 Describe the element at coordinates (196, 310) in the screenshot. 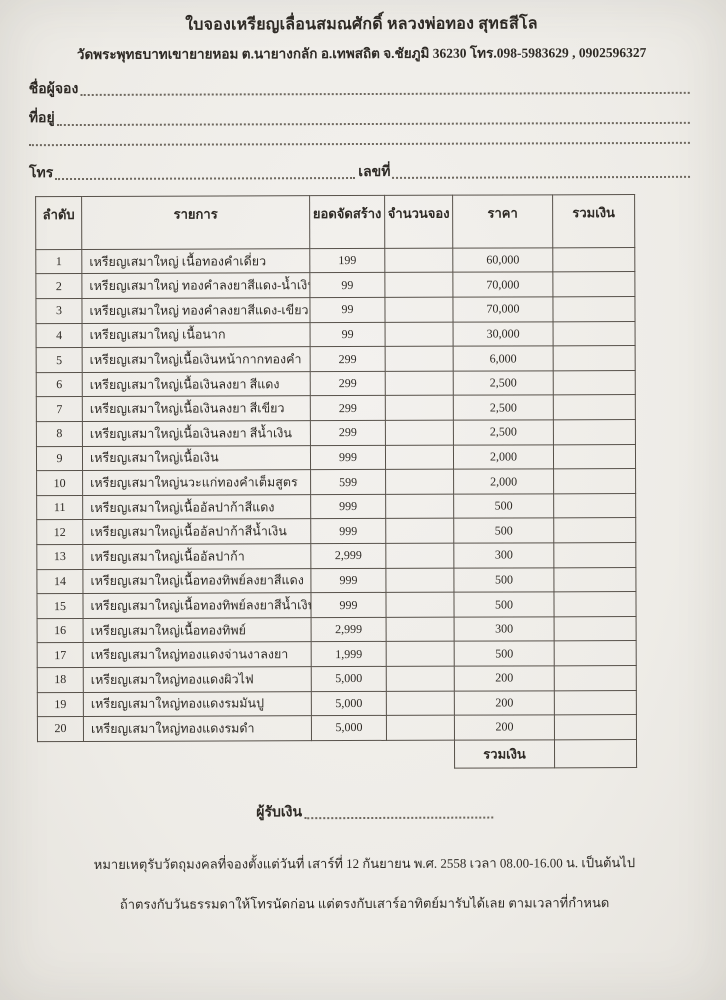

I see `item-name-cell: เหรียญเสมาใหญ่ ทองคำลงยาสีแดง-เขียว` at that location.